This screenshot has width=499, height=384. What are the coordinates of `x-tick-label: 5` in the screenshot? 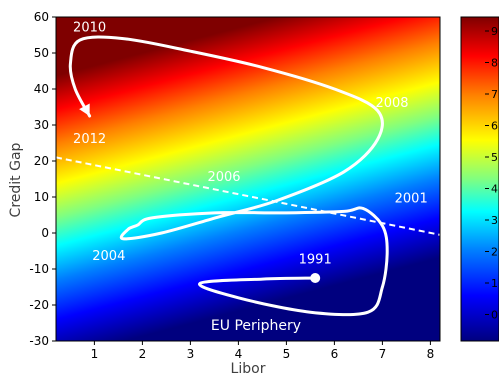 It's located at (287, 354).